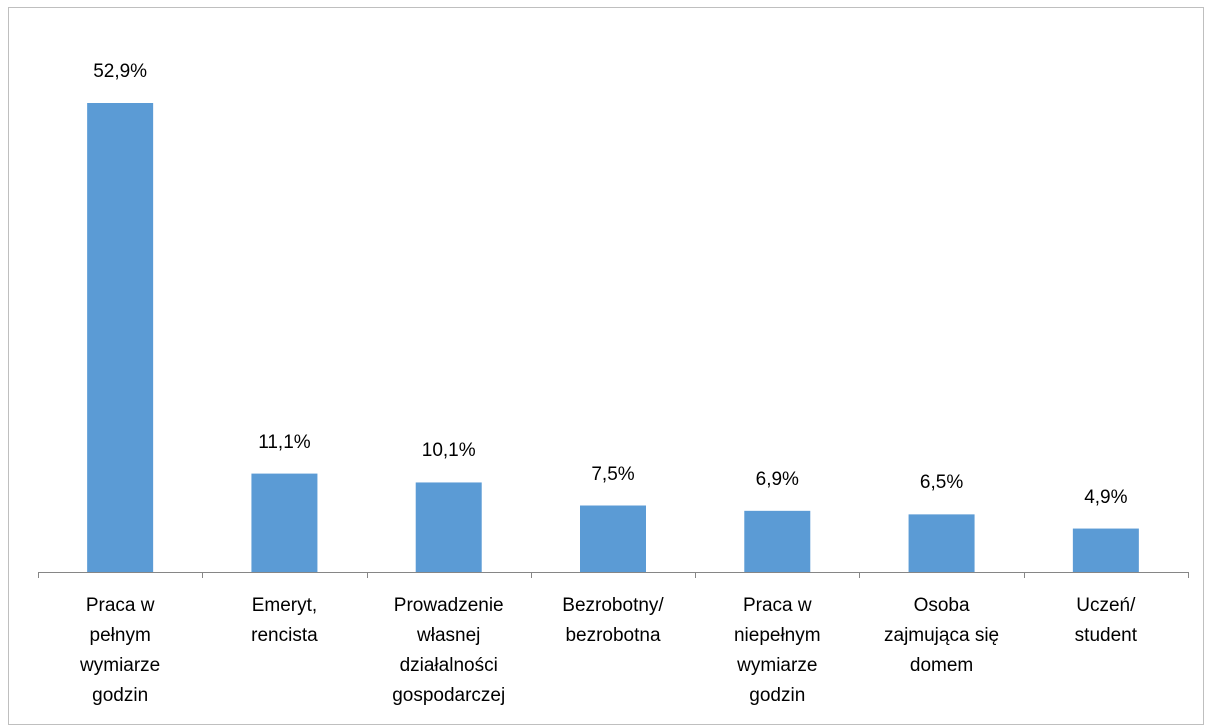 The image size is (1206, 727). Describe the element at coordinates (1105, 620) in the screenshot. I see `x-tick-label: Uczeń/ student` at that location.